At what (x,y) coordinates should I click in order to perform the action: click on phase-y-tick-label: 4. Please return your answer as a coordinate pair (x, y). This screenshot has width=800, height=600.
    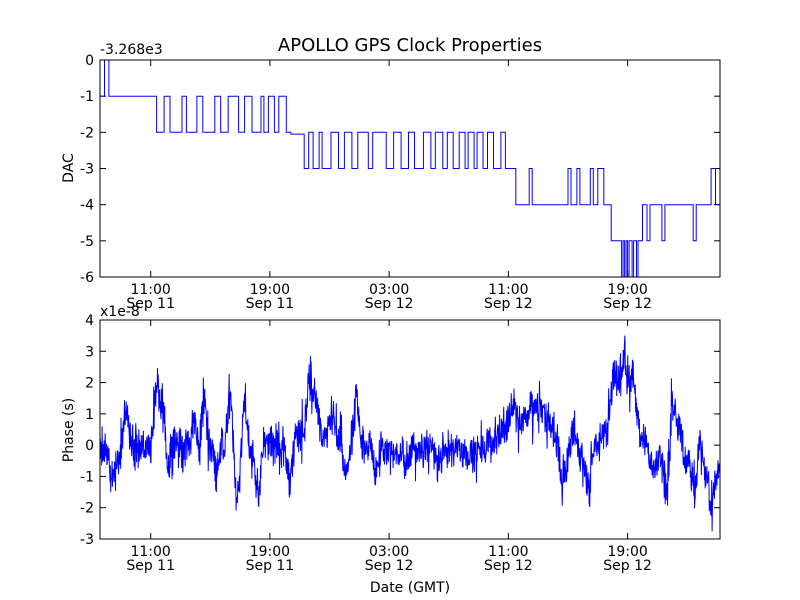
    Looking at the image, I should click on (89, 321).